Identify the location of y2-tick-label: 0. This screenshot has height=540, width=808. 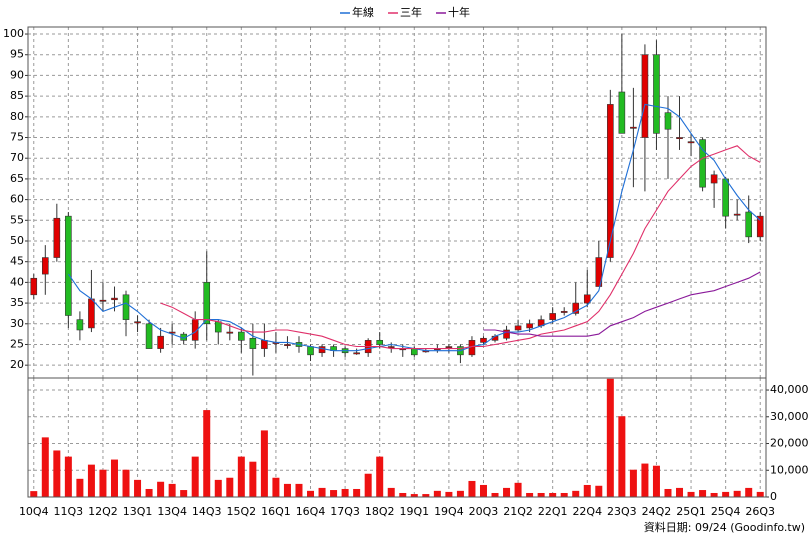
(773, 496).